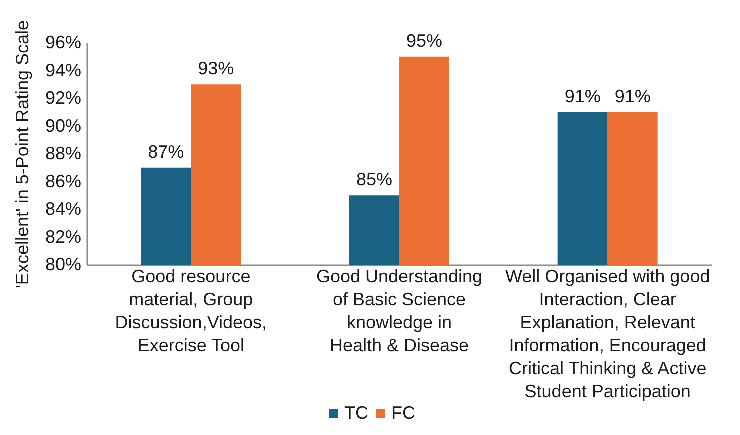 Image resolution: width=740 pixels, height=435 pixels. I want to click on y-tick-label: 96%, so click(63, 42).